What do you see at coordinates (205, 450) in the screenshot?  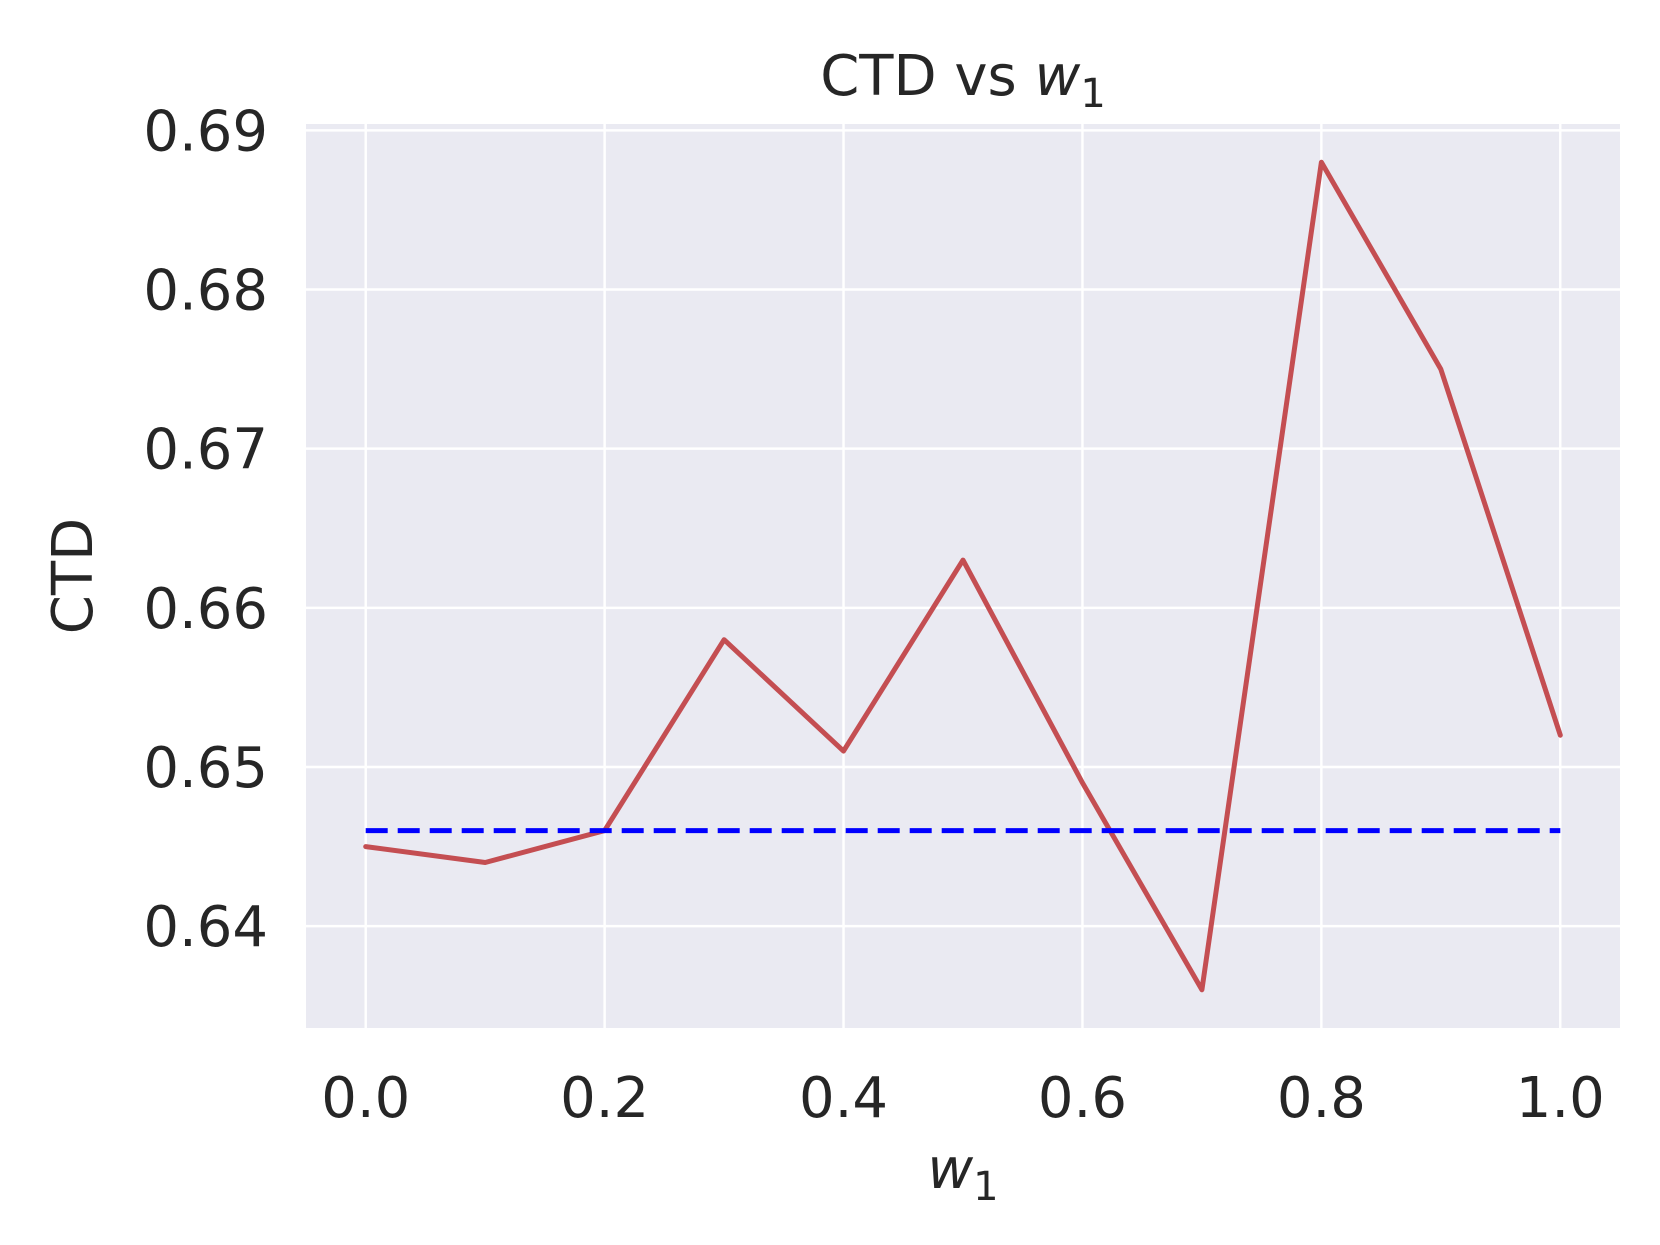 I see `y-tick-label-3: 0.67` at bounding box center [205, 450].